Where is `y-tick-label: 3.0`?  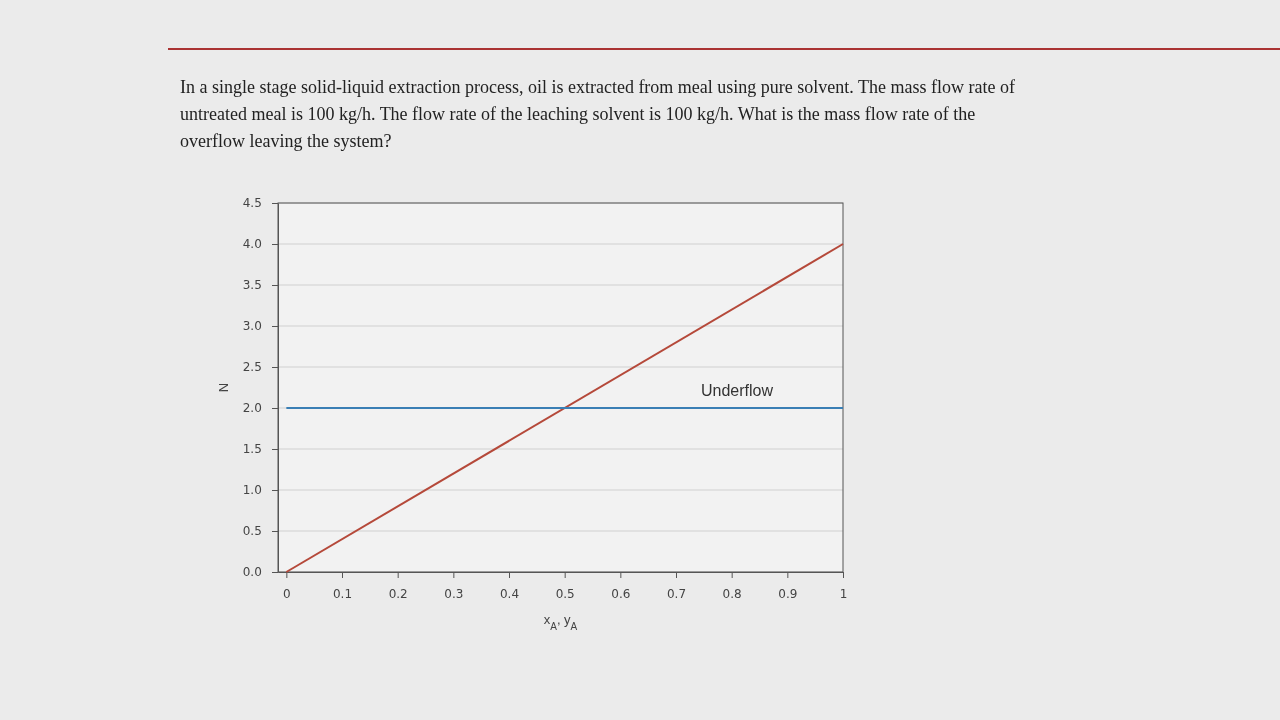
y-tick-label: 3.0 is located at coordinates (252, 326).